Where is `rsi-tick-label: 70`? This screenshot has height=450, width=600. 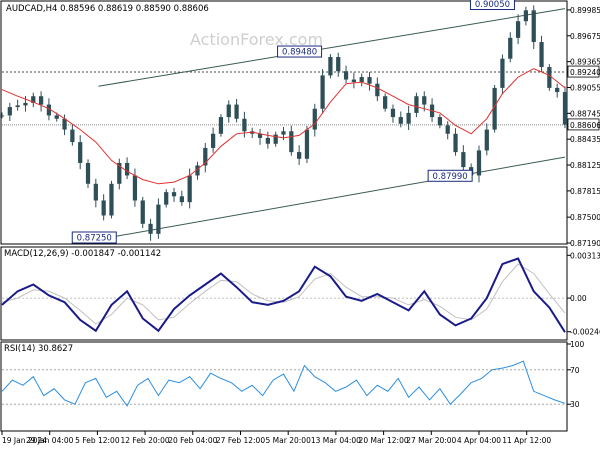
rsi-tick-label: 70 is located at coordinates (575, 370).